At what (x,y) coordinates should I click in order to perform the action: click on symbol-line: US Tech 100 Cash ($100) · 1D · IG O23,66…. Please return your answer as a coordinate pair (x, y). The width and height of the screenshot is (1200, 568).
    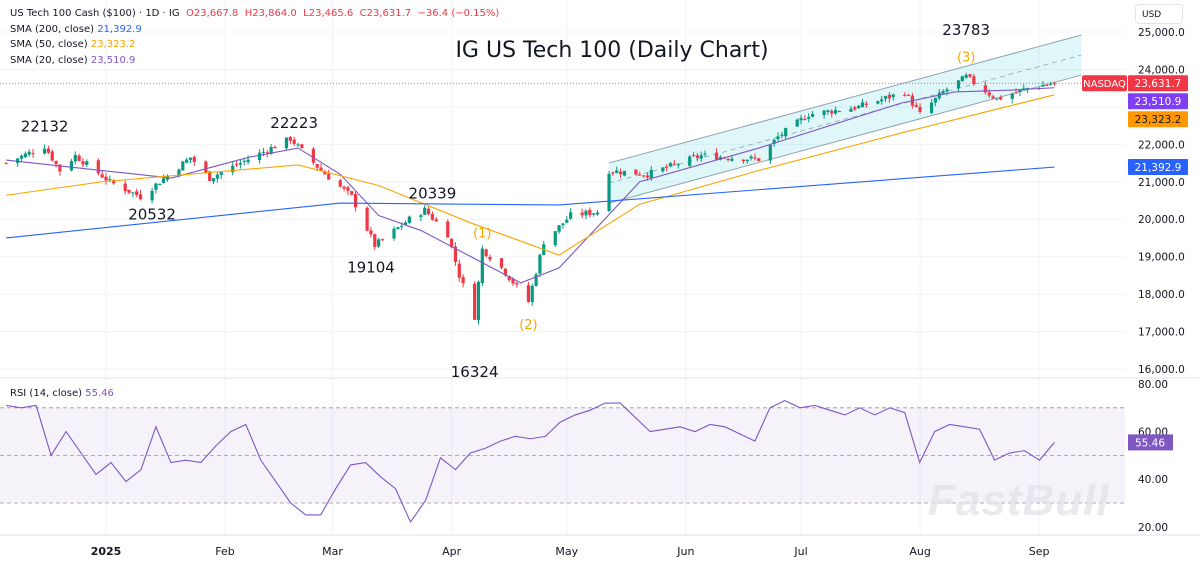
    Looking at the image, I should click on (254, 14).